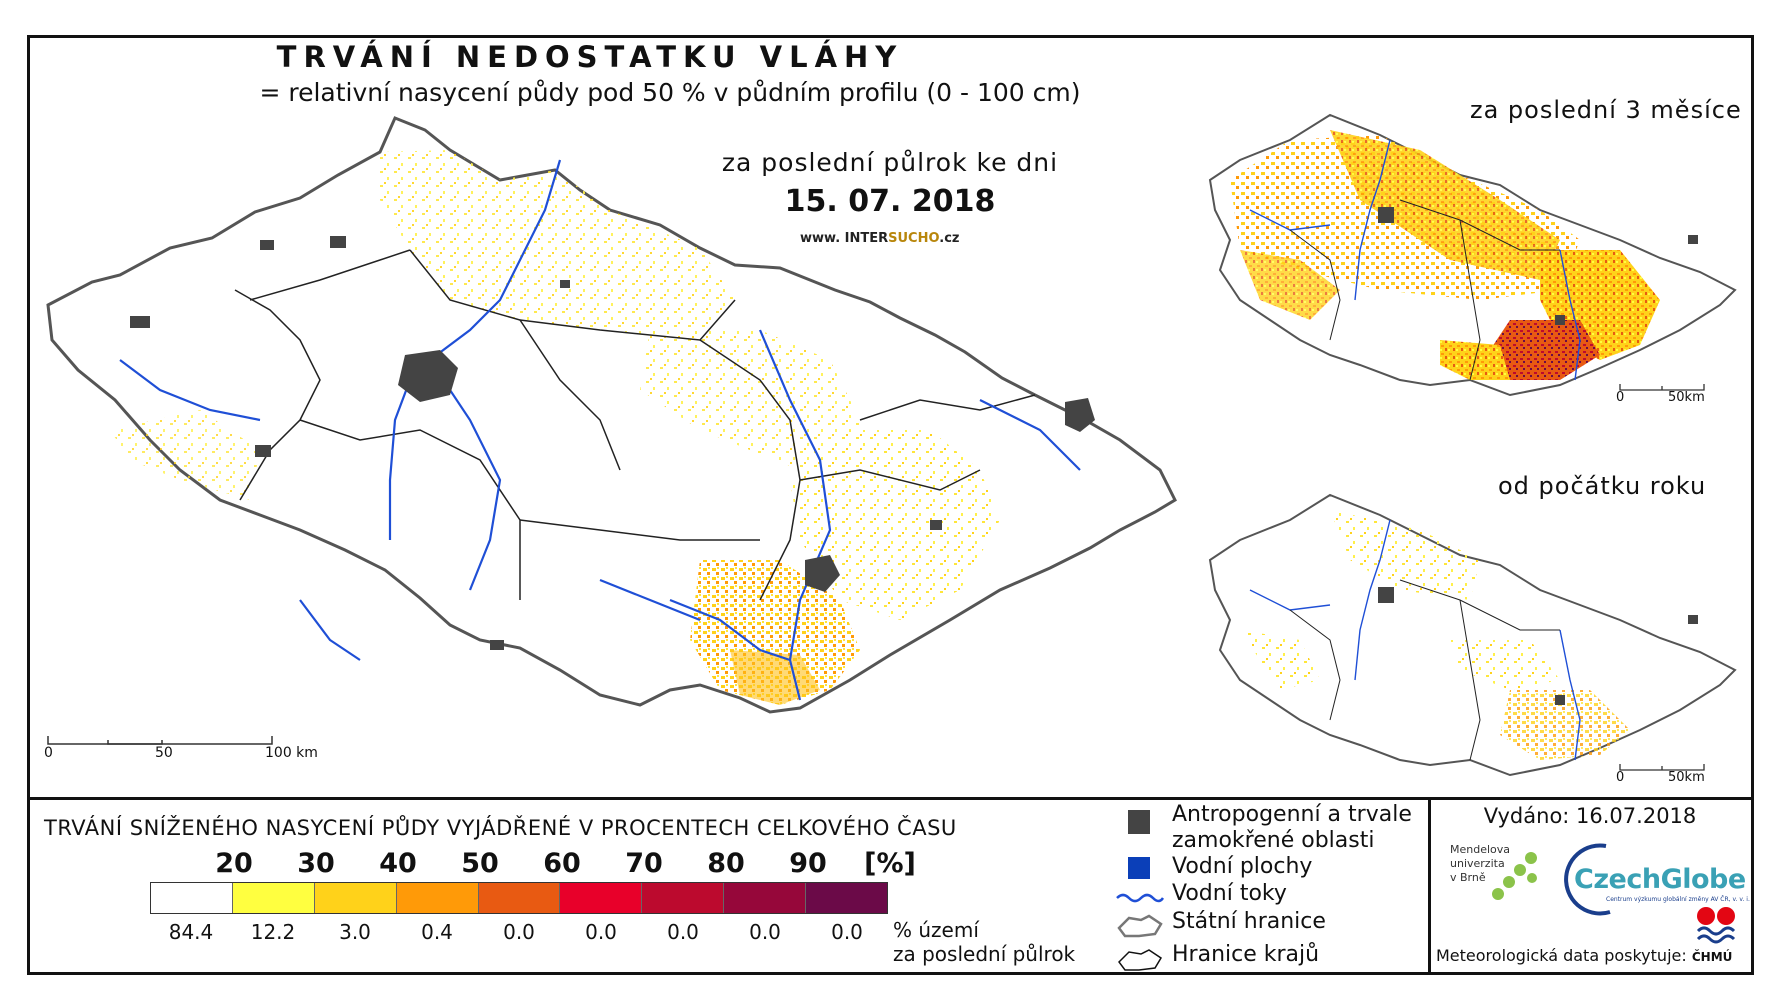 The height and width of the screenshot is (1003, 1772). Describe the element at coordinates (1139, 822) in the screenshot. I see `anthropogenic-swatch` at that location.